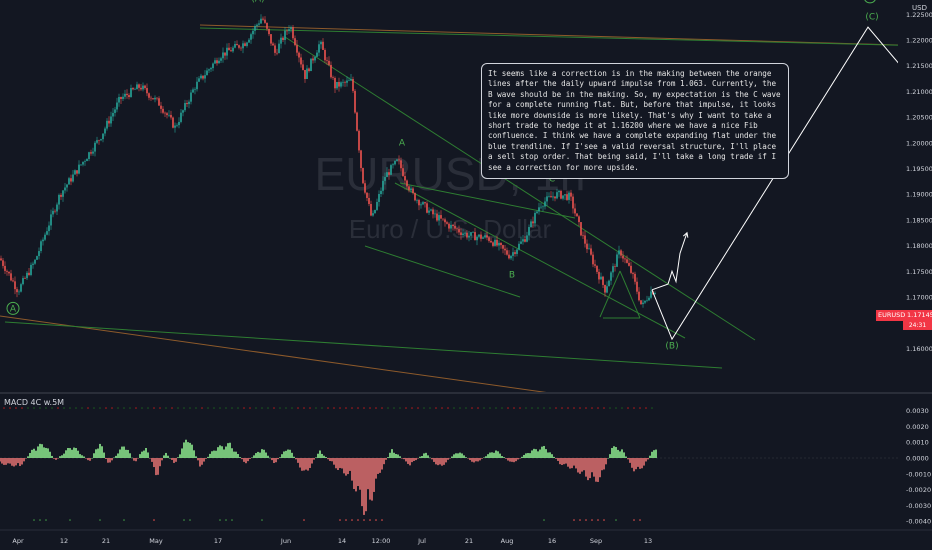 This screenshot has width=932, height=550. What do you see at coordinates (904, 315) in the screenshot?
I see `current-price-tag: EURUSD 1.17145` at bounding box center [904, 315].